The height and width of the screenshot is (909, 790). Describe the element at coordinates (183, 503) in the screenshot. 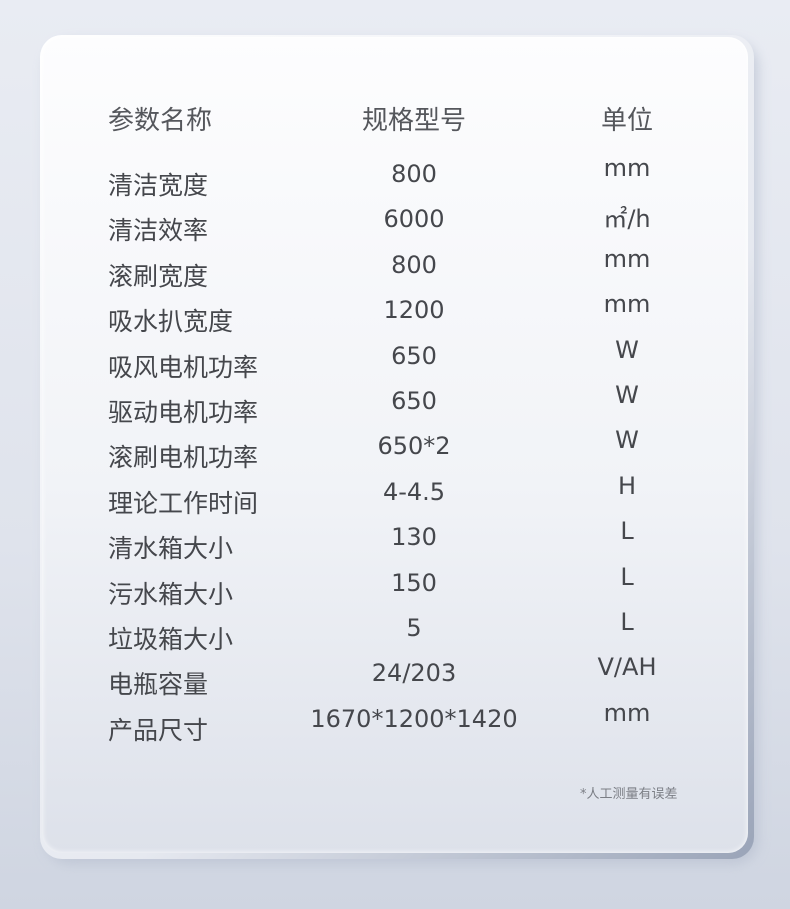

I see `cell-name: 理论工作时间` at that location.